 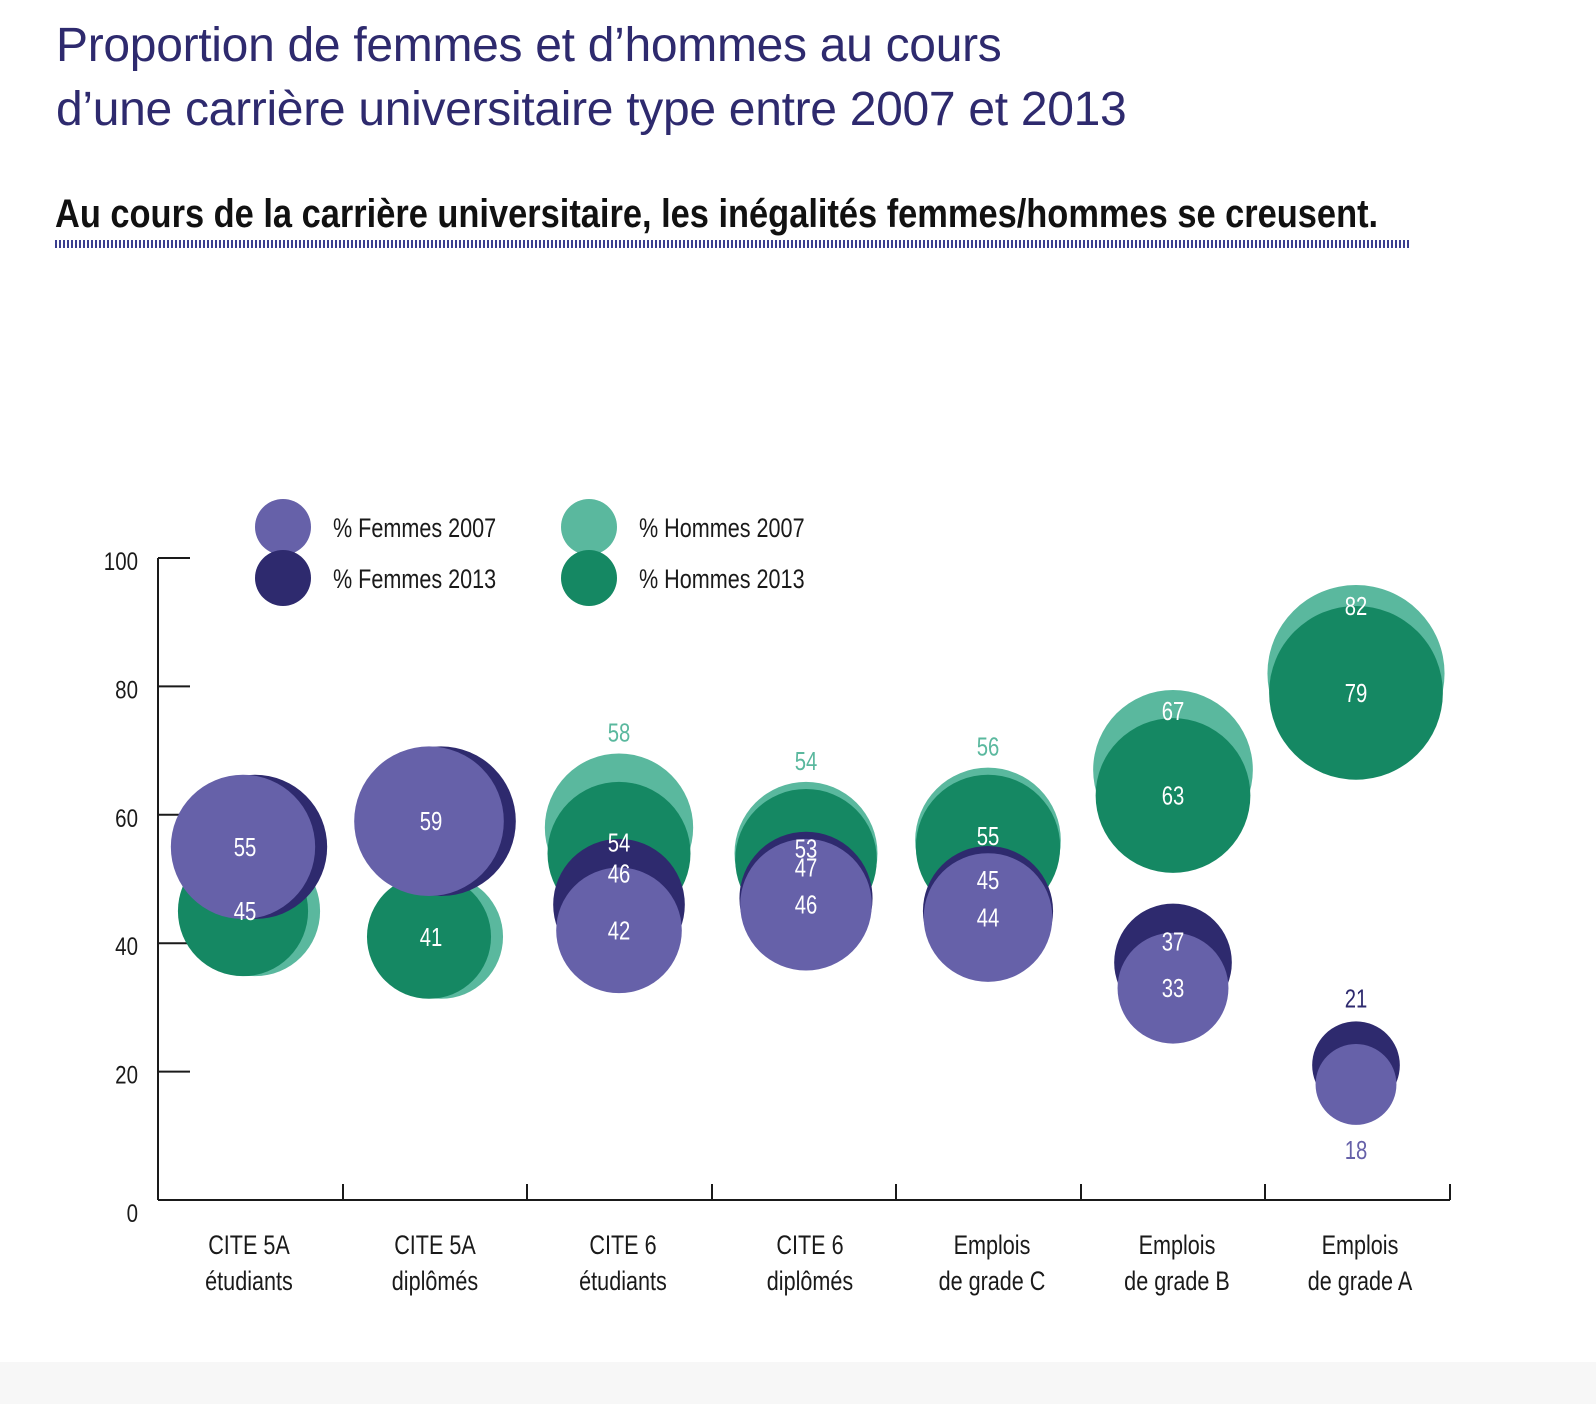 I want to click on value-label-hommes-2013: 53, so click(x=806, y=848).